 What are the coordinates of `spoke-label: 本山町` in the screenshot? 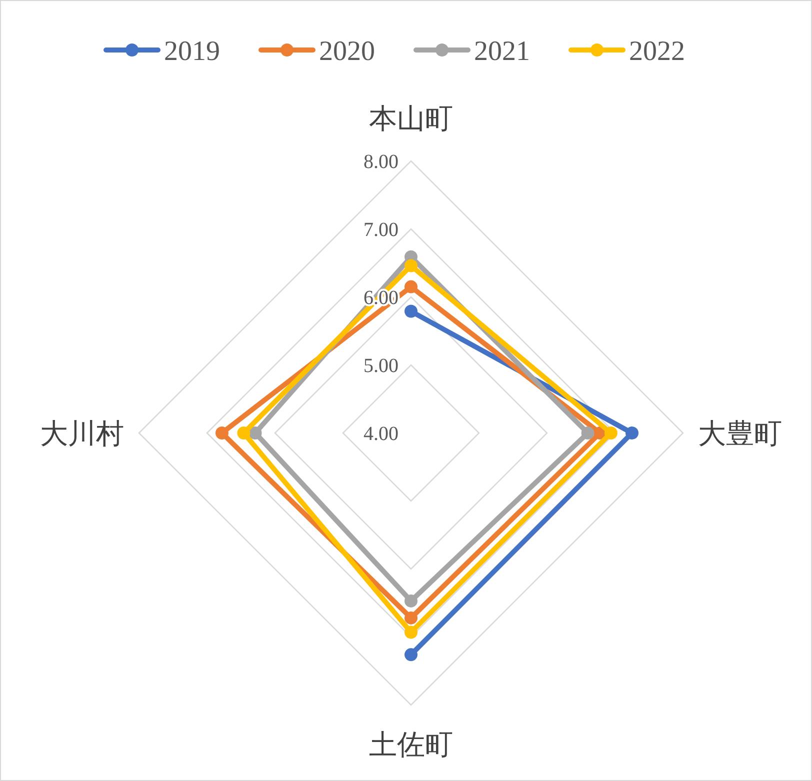 It's located at (411, 119).